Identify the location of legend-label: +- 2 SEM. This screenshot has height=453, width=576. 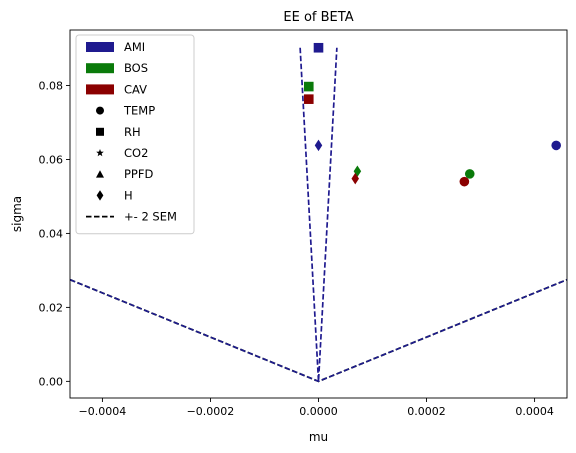
(150, 217).